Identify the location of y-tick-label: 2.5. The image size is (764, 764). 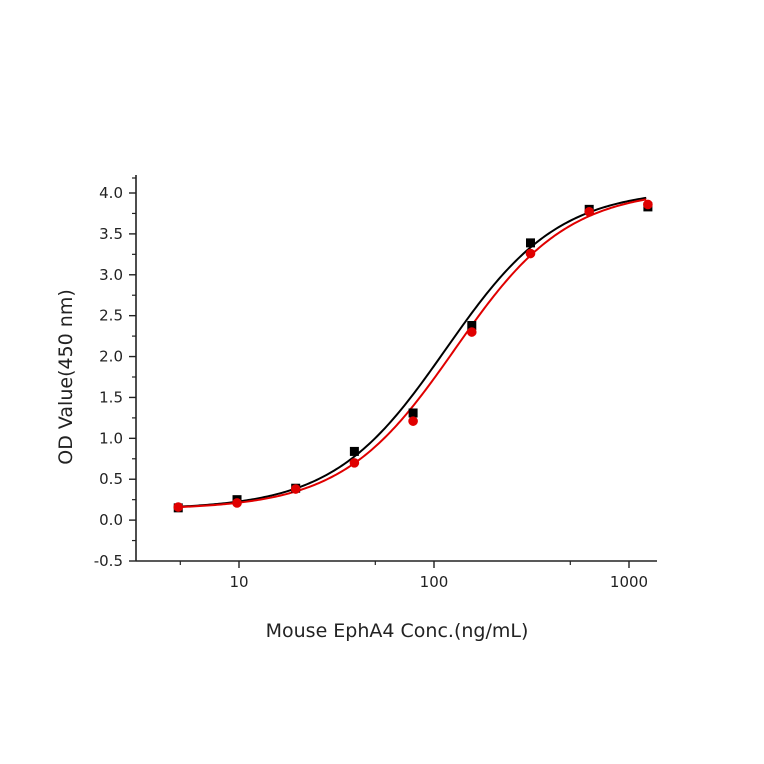
(111, 316).